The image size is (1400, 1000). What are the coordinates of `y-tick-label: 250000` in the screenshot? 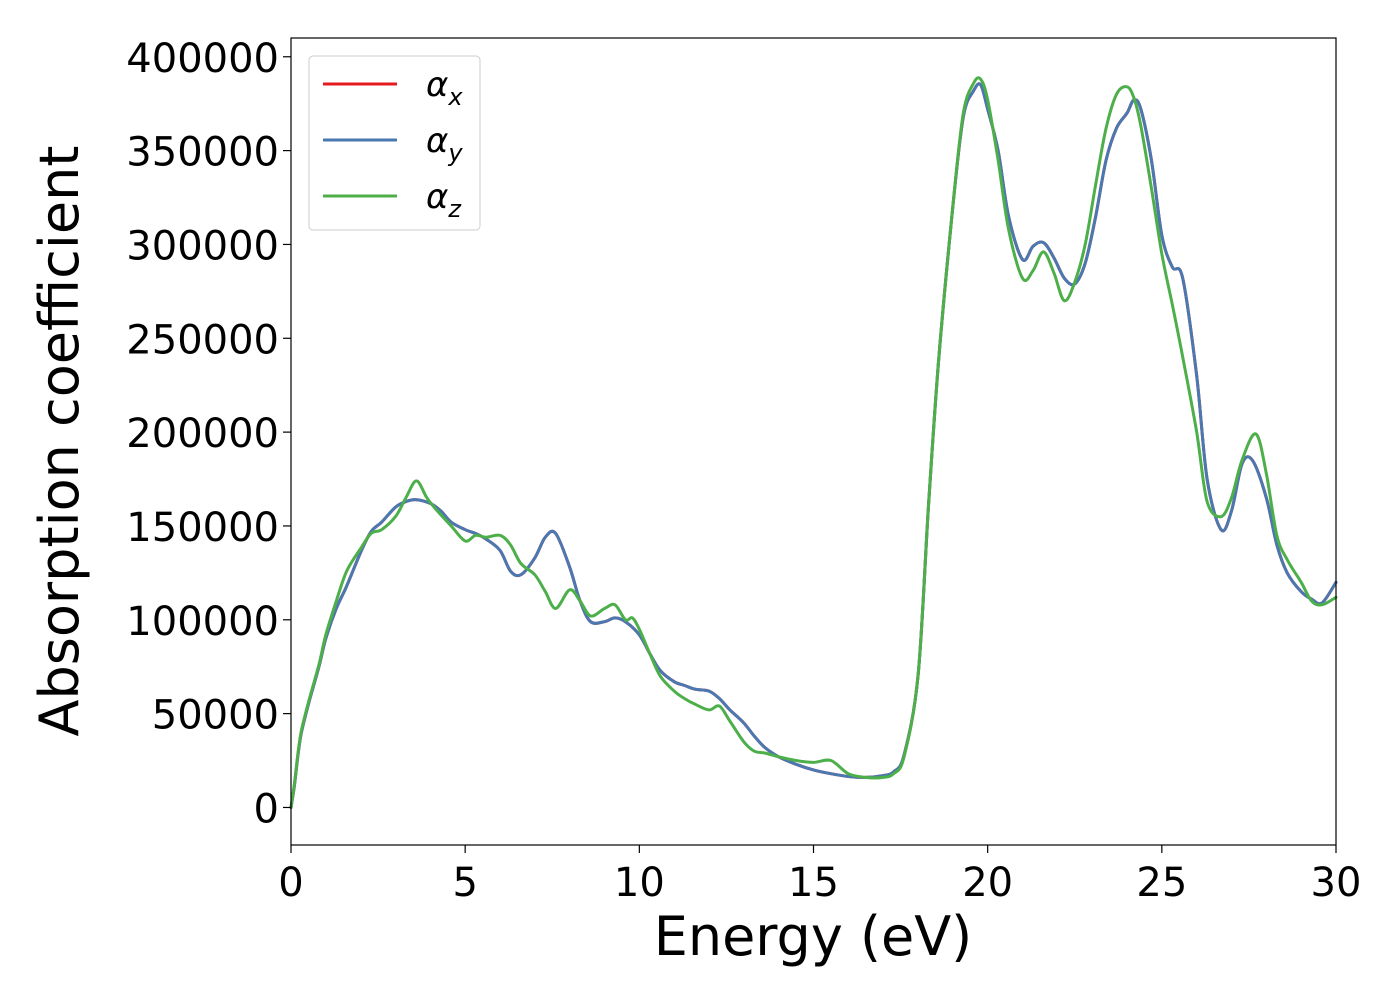 It's located at (202, 340).